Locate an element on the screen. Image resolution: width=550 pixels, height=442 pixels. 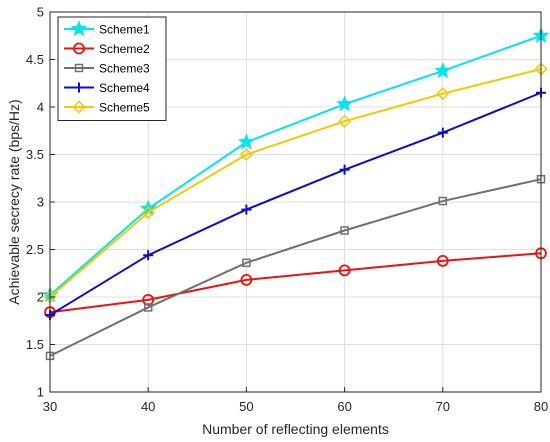
legend-item: Scheme4 is located at coordinates (107, 88).